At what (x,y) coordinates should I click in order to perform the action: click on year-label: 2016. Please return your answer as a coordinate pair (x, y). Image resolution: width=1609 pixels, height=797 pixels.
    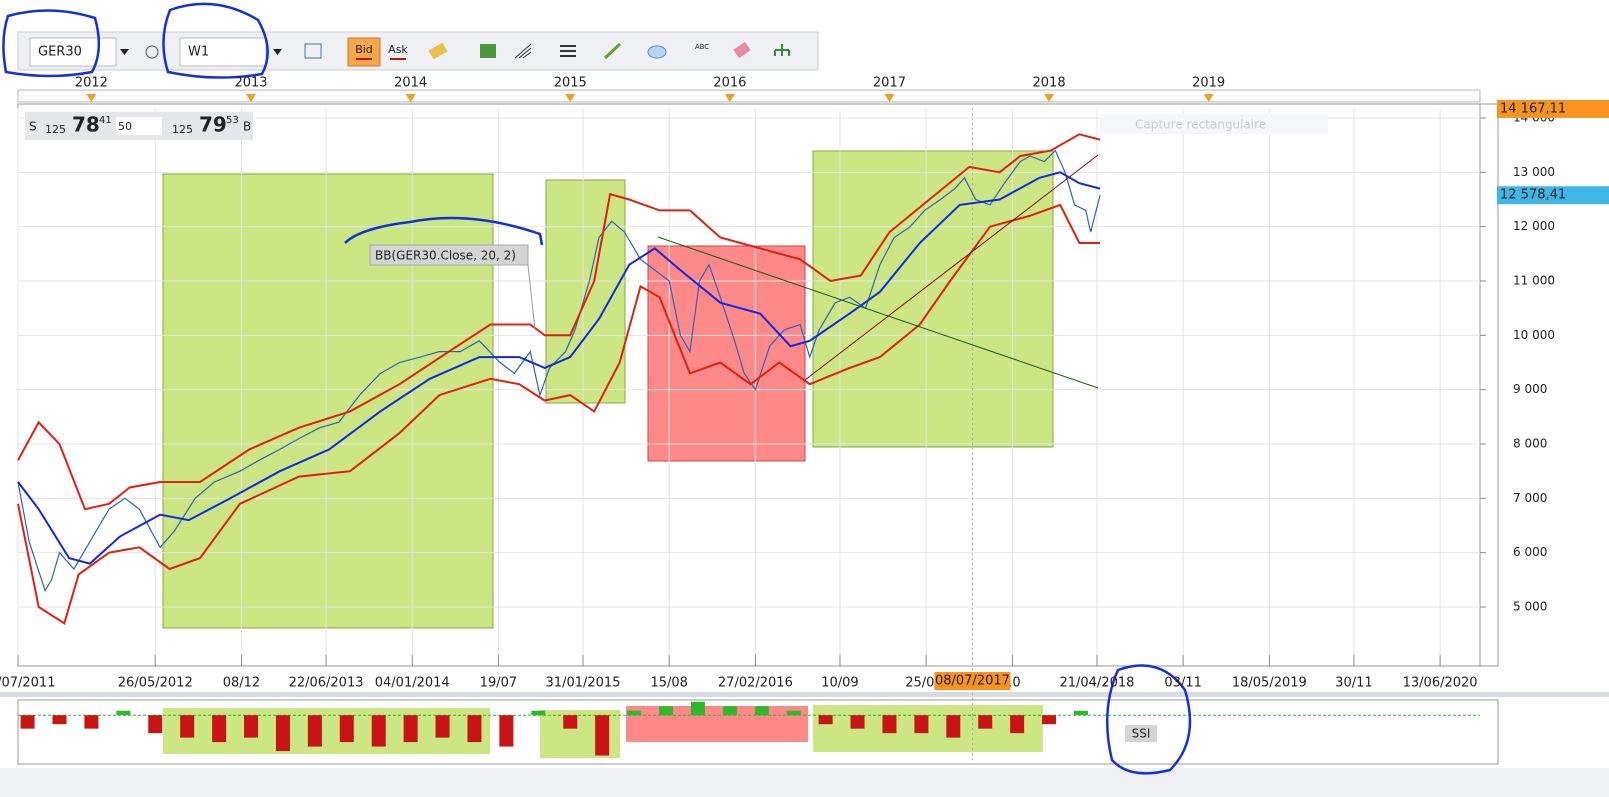
    Looking at the image, I should click on (729, 83).